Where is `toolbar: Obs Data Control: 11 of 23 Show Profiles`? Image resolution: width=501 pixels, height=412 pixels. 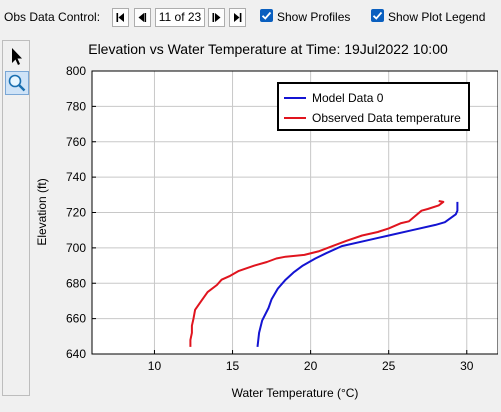
toolbar: Obs Data Control: 11 of 23 Show Profiles is located at coordinates (250, 18).